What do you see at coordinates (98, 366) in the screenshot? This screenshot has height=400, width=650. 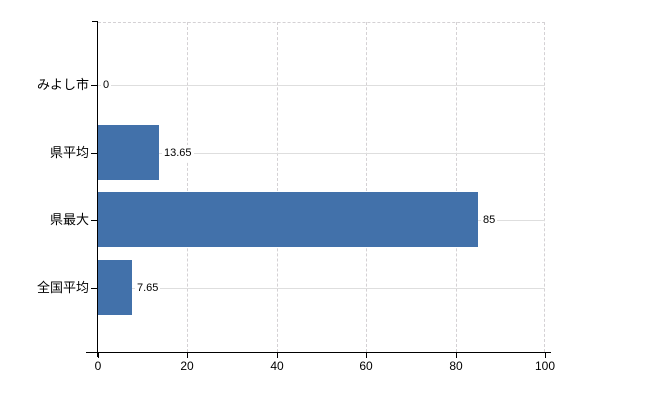 I see `x-tick-label-0: 0` at bounding box center [98, 366].